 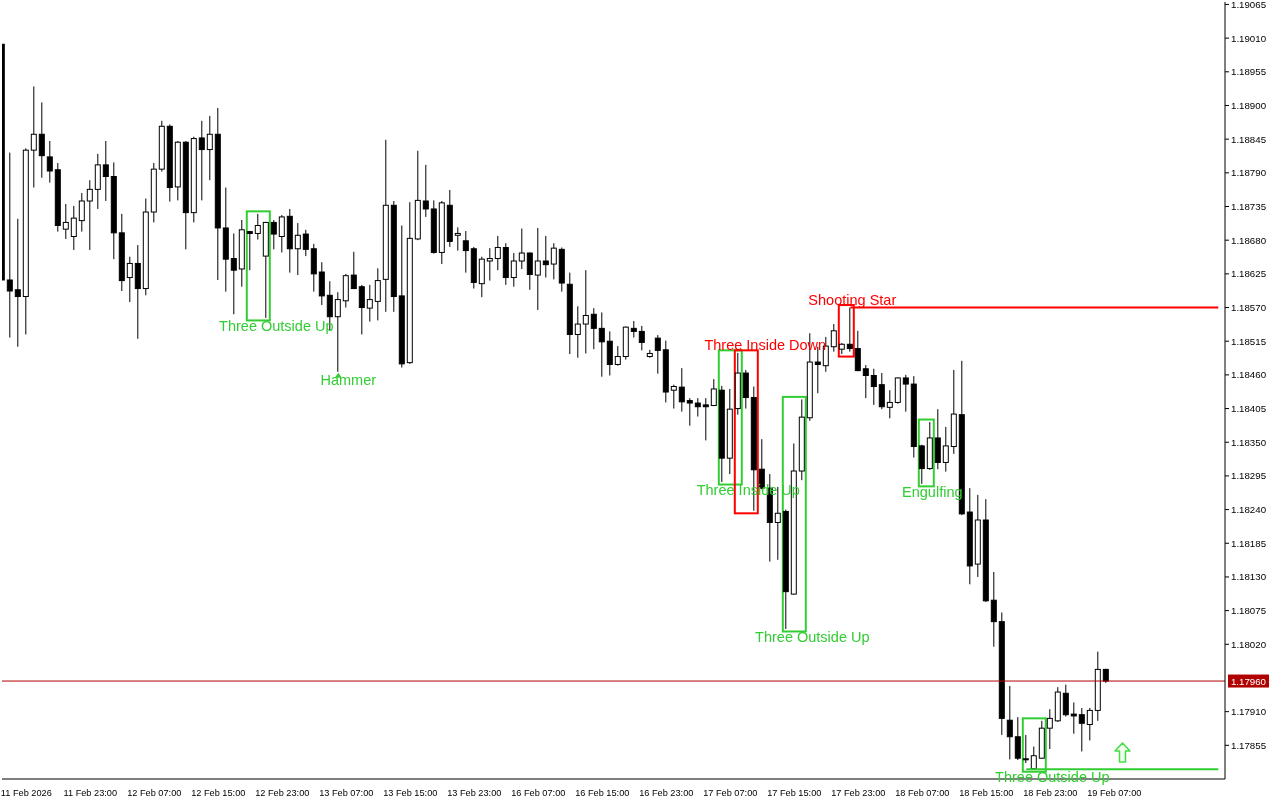 What do you see at coordinates (1249, 745) in the screenshot?
I see `y-tick-label: 1.17855` at bounding box center [1249, 745].